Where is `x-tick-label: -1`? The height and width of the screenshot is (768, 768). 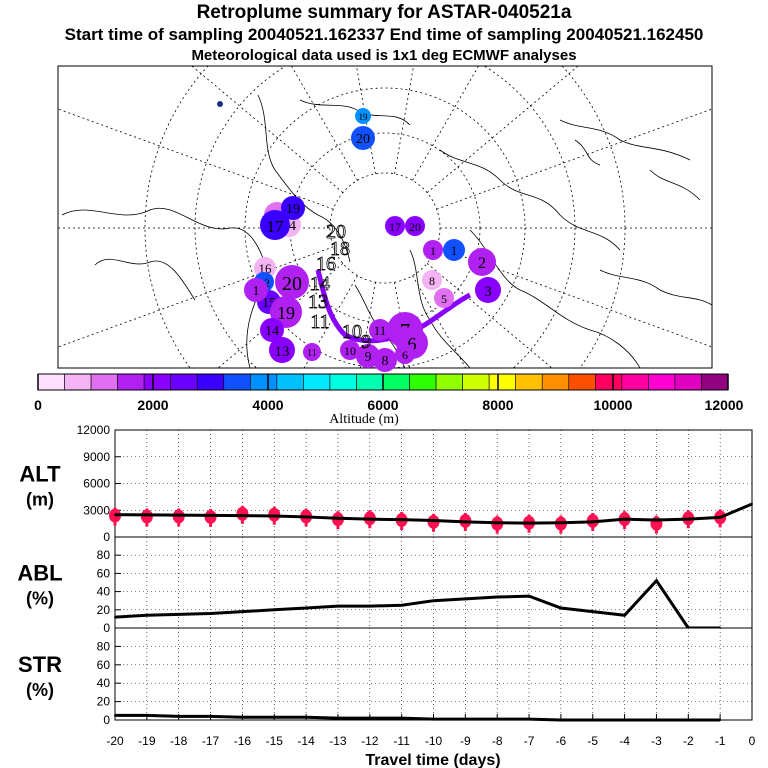
x-tick-label: -1 is located at coordinates (720, 741).